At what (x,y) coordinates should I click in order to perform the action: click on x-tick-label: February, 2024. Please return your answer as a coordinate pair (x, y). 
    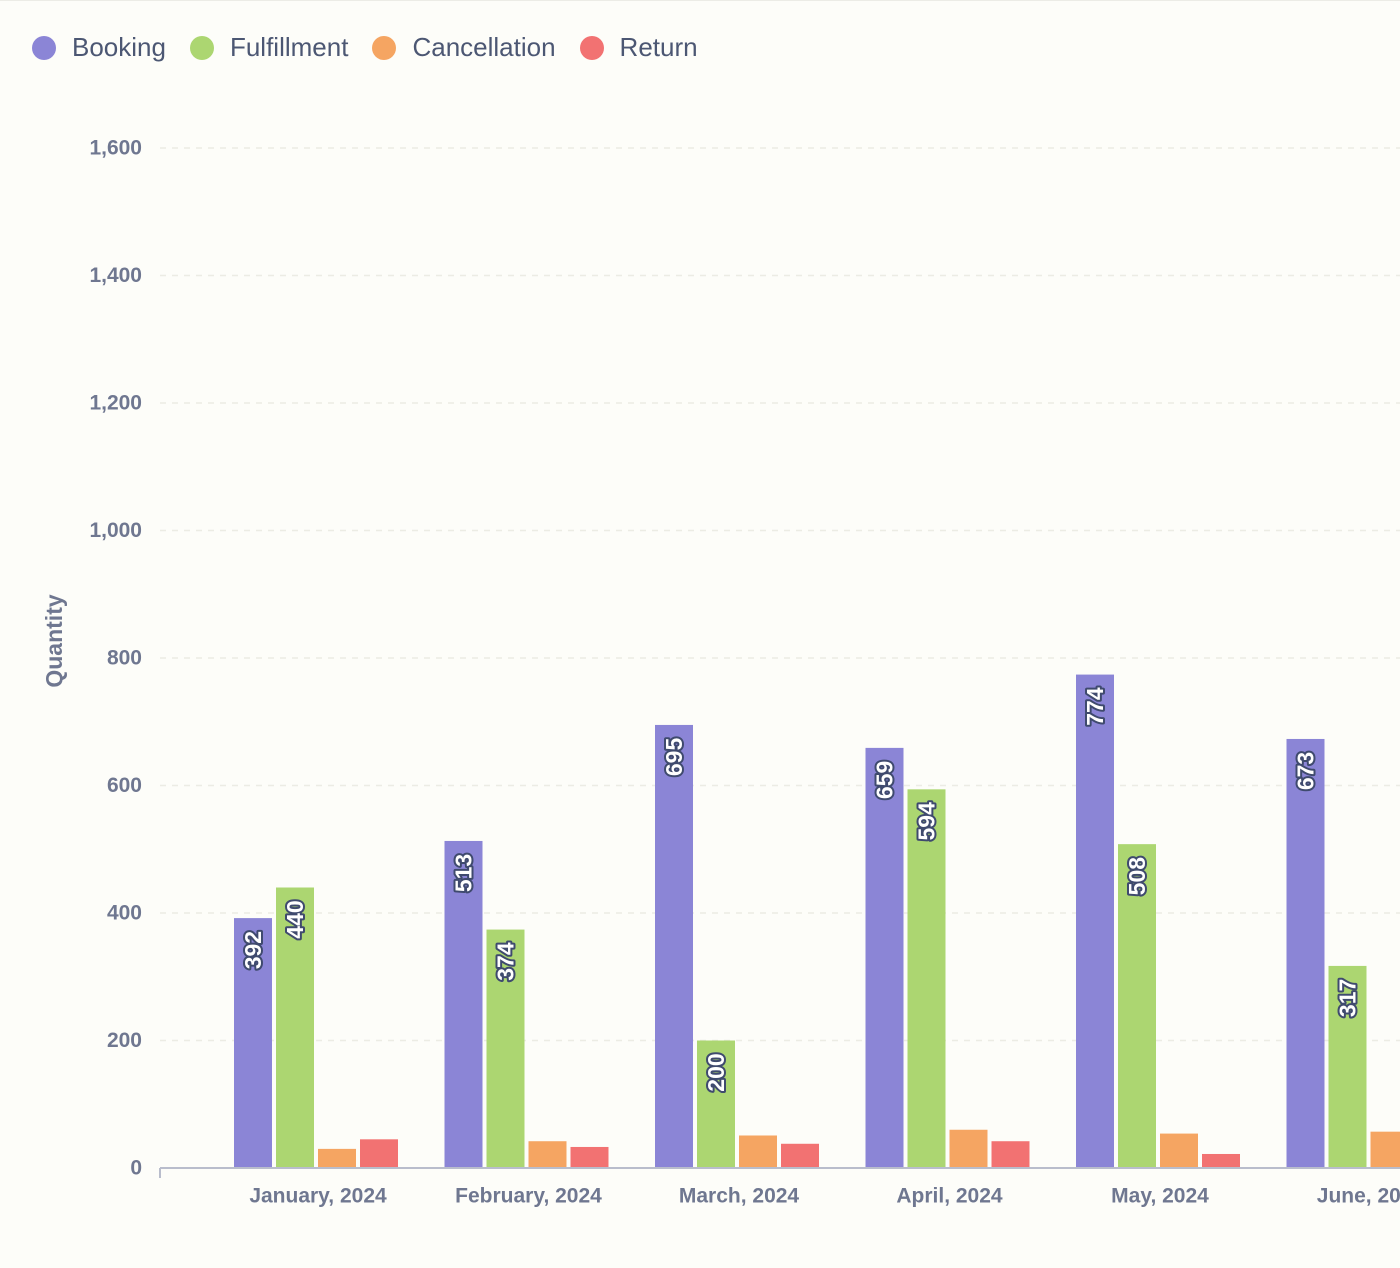
    Looking at the image, I should click on (528, 1196).